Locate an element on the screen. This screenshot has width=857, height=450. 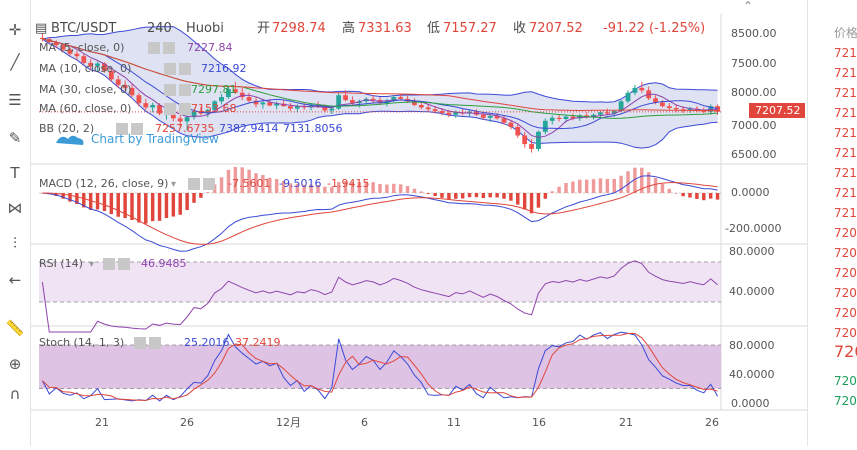
ma30-settings-icon is located at coordinates (170, 90).